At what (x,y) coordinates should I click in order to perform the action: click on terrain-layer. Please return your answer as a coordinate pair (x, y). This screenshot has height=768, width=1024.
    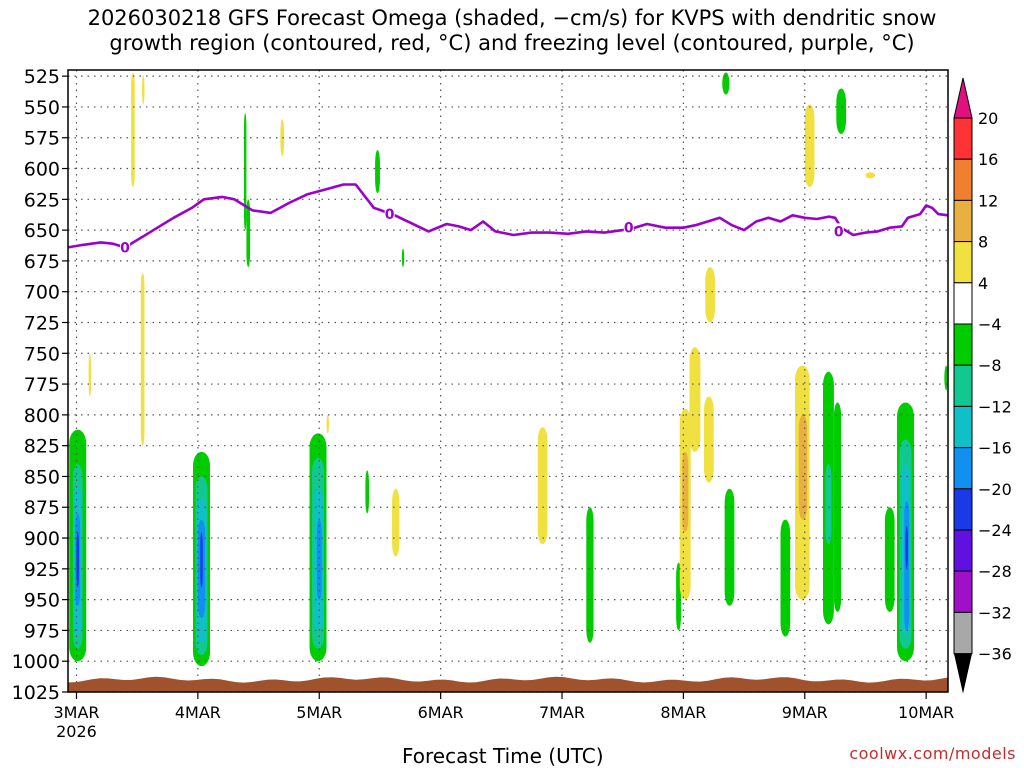
    Looking at the image, I should click on (508, 684).